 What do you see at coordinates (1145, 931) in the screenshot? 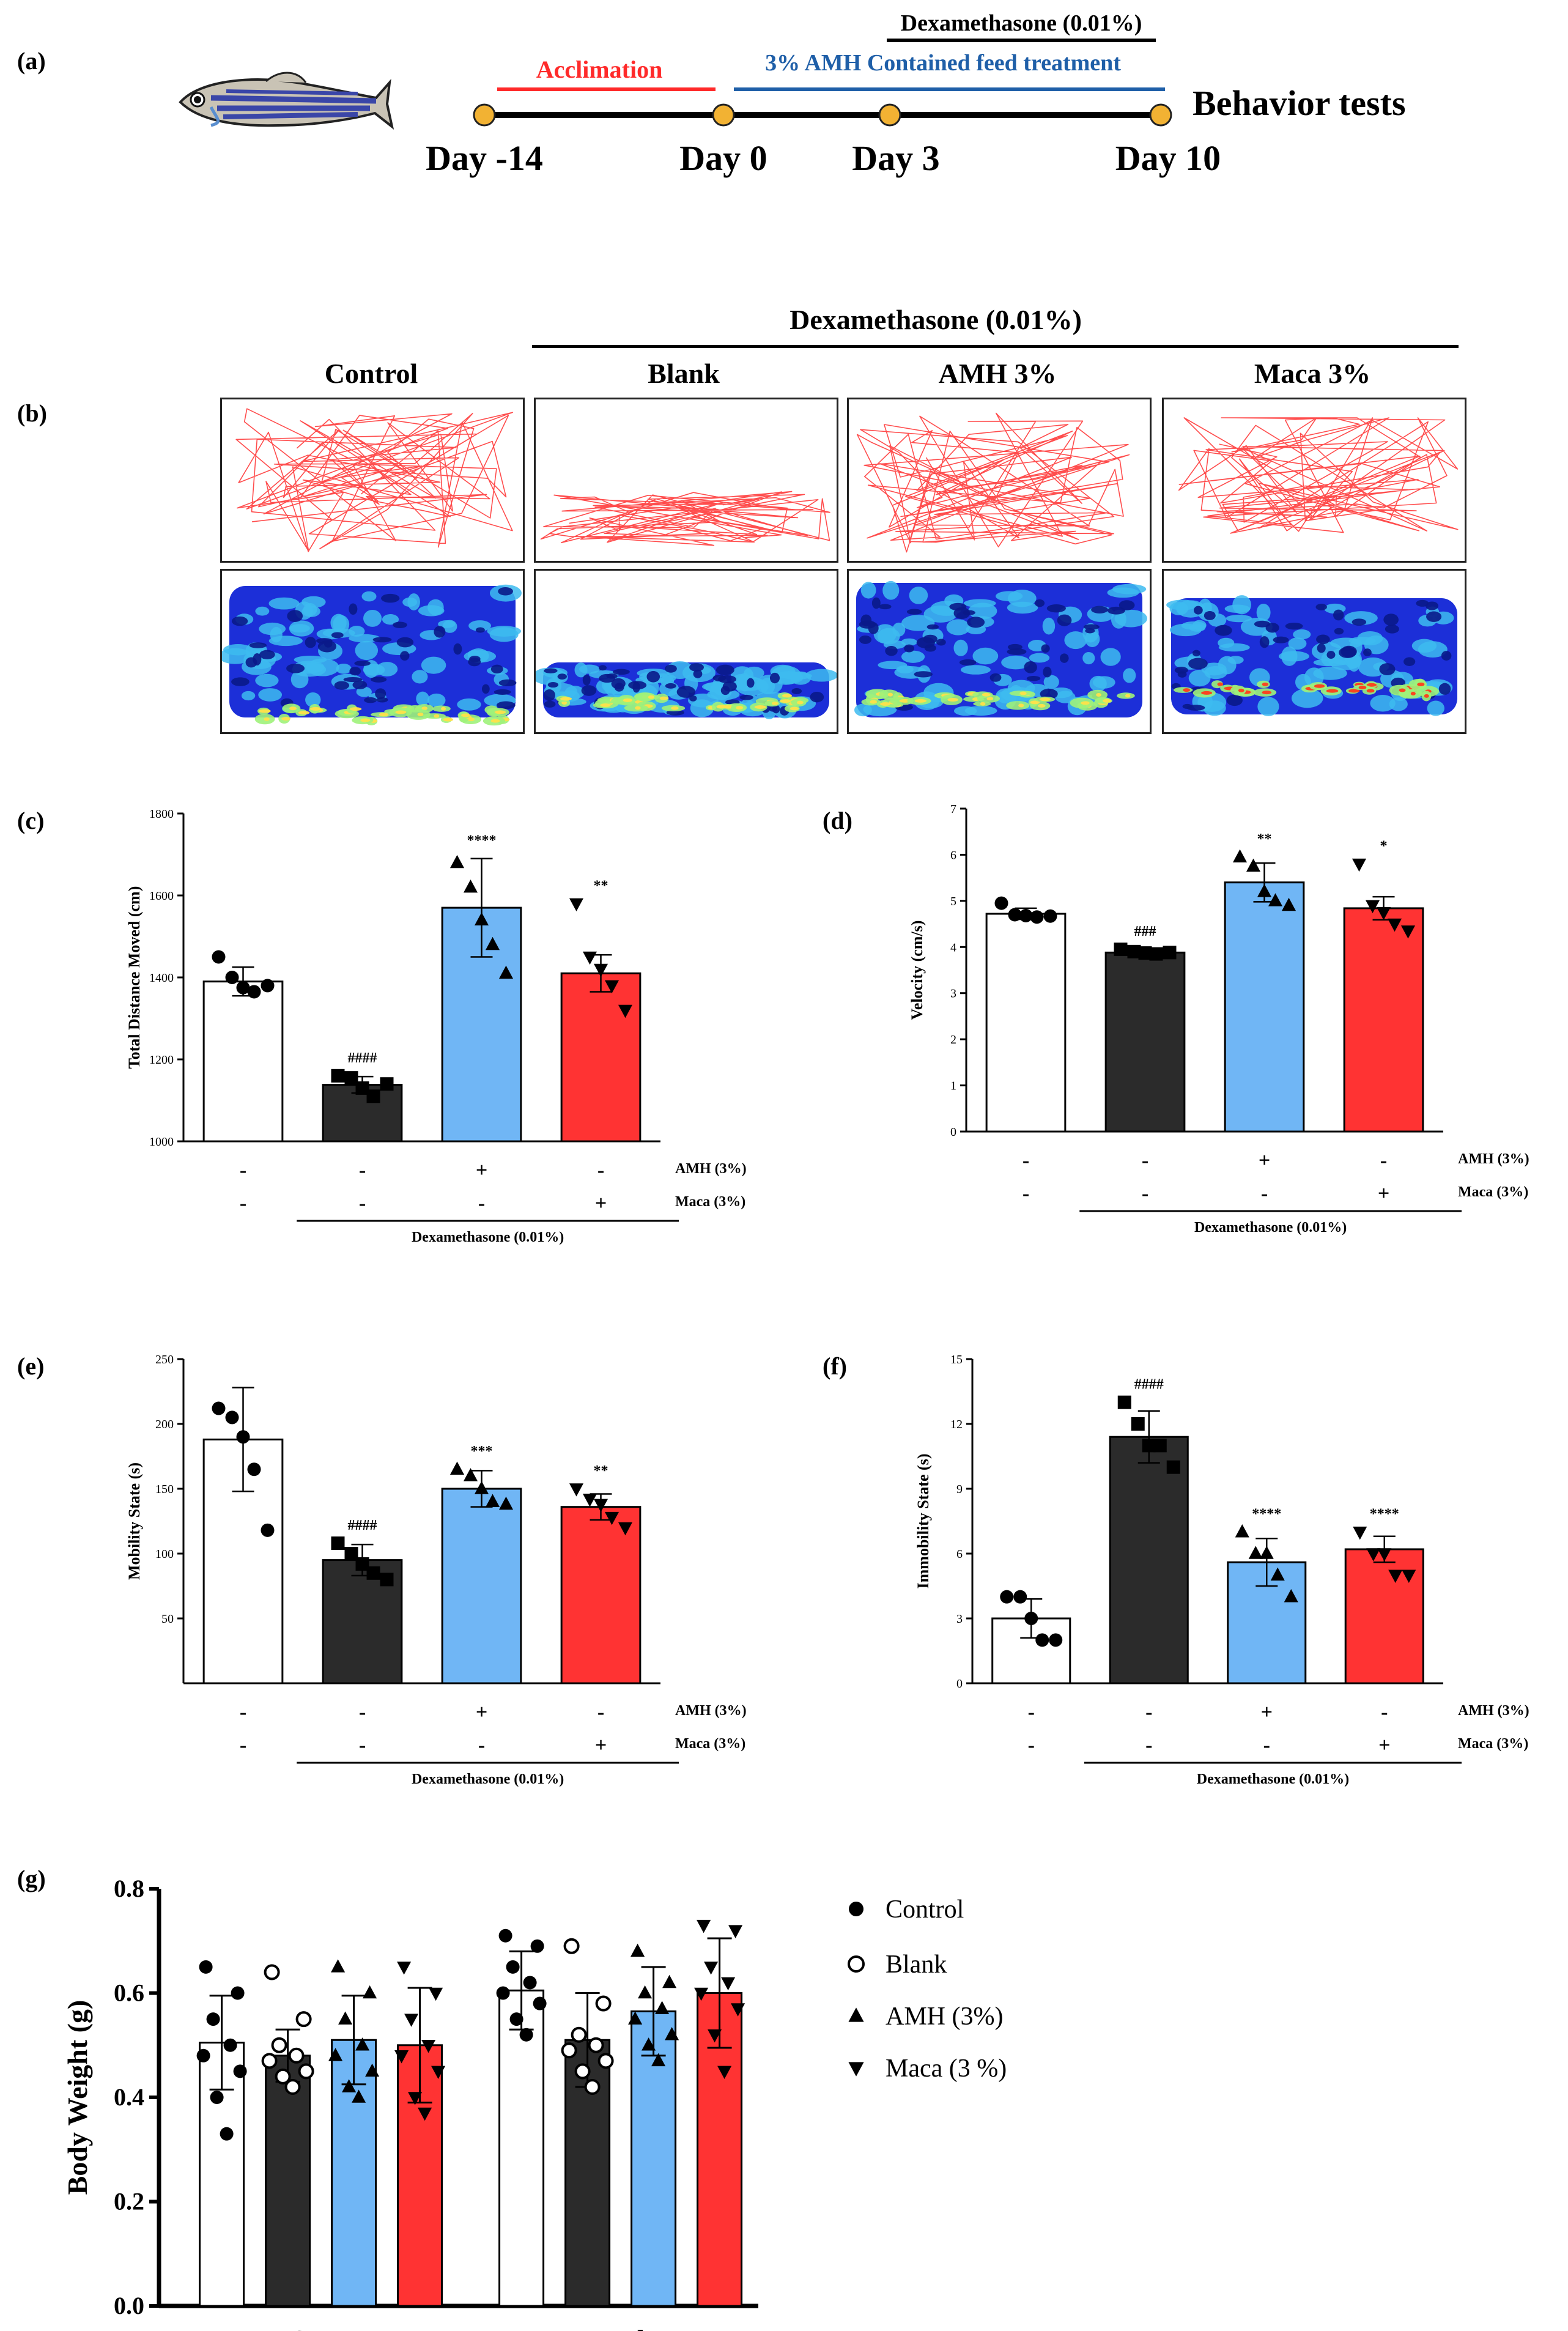
I see `significance-label: ###` at bounding box center [1145, 931].